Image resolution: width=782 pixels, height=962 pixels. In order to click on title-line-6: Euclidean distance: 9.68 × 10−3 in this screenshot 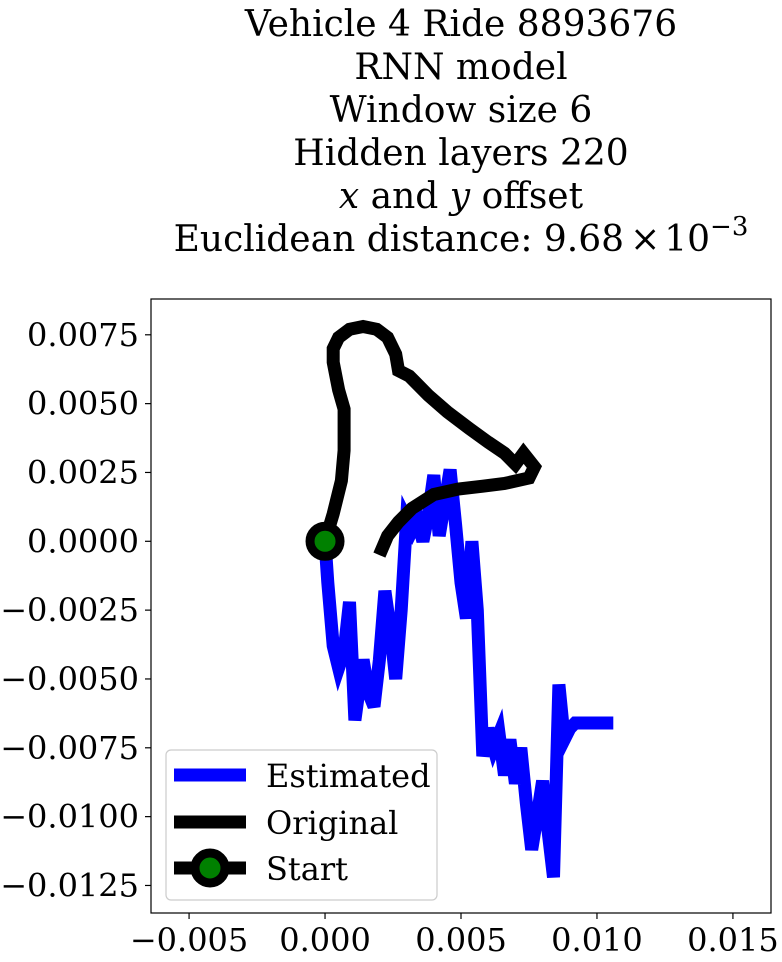, I will do `click(461, 236)`.